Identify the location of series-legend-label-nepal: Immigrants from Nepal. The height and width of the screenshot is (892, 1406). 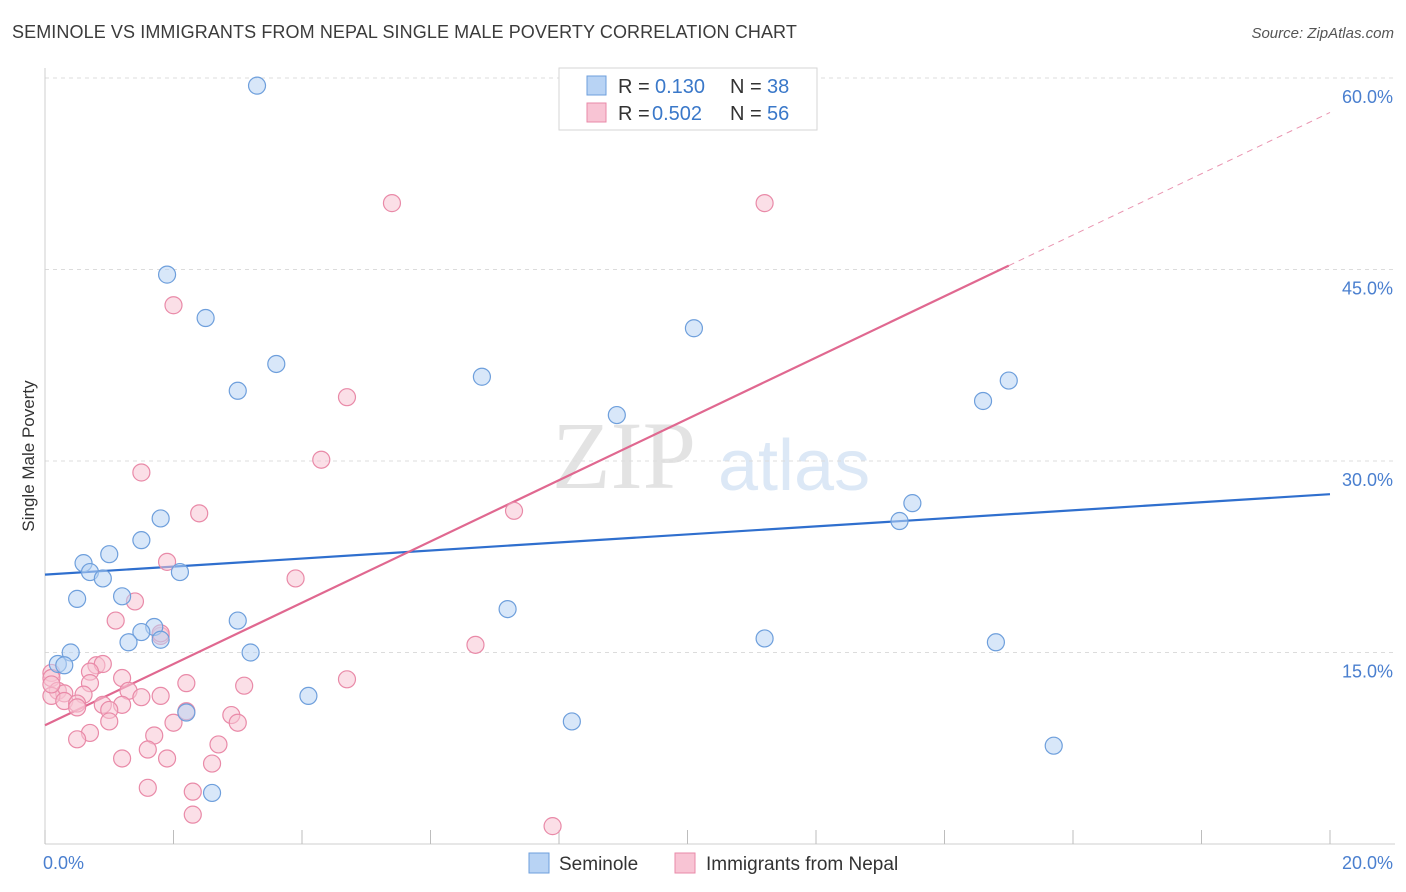
(802, 864).